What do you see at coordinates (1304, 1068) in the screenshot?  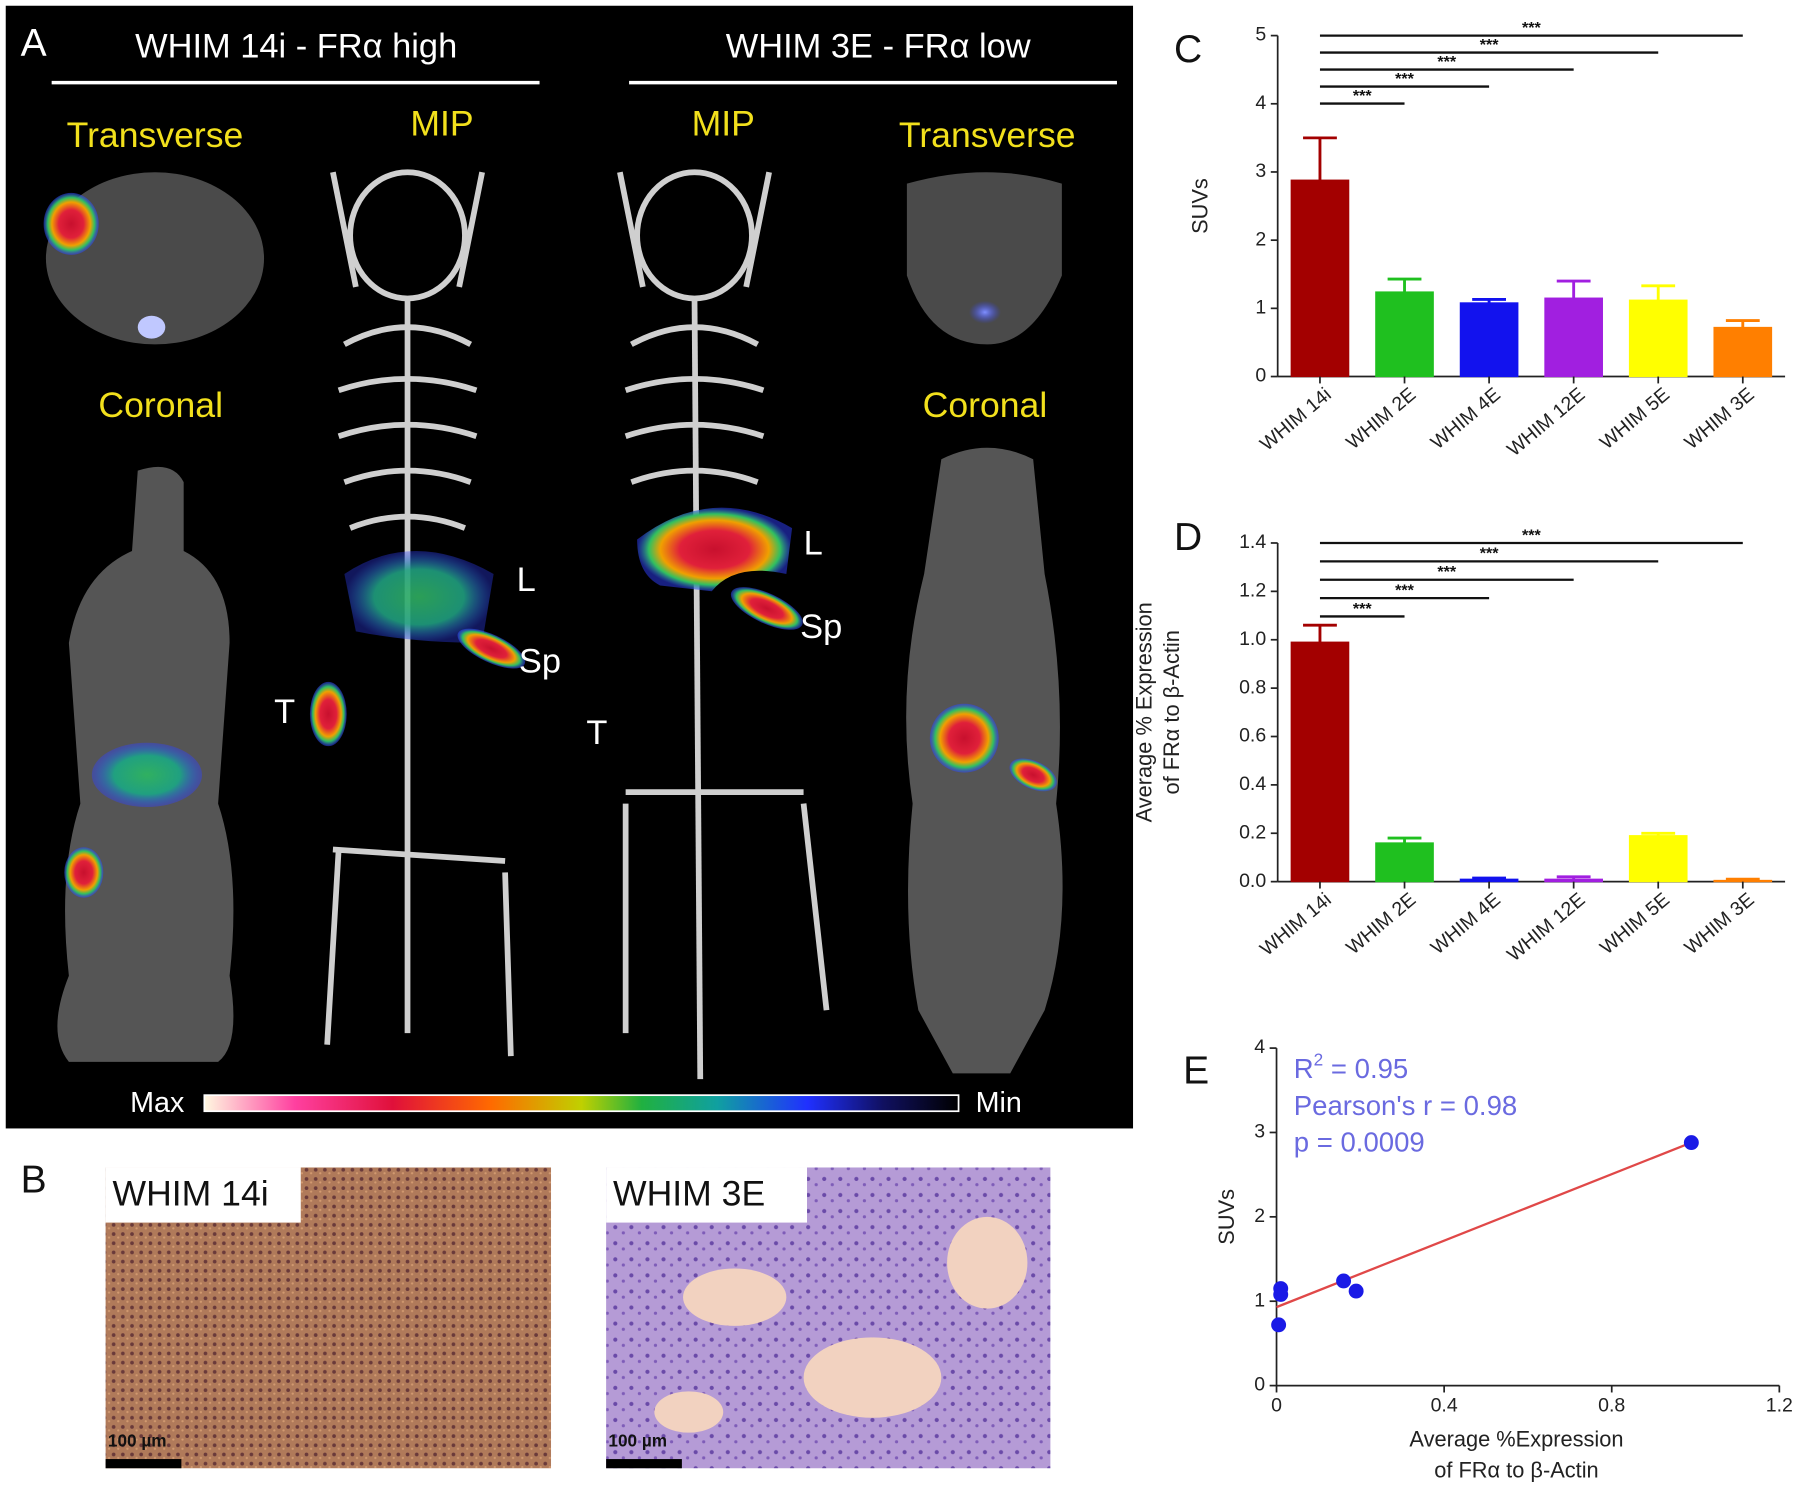 I see `annotation-part: R` at bounding box center [1304, 1068].